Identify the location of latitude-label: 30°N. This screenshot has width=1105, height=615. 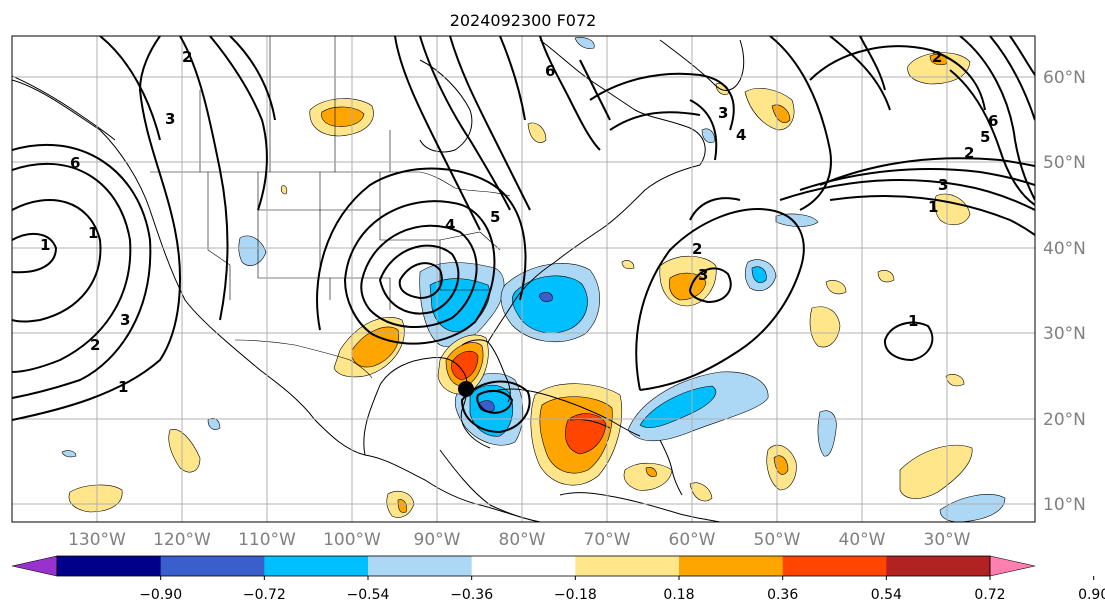
(1064, 334).